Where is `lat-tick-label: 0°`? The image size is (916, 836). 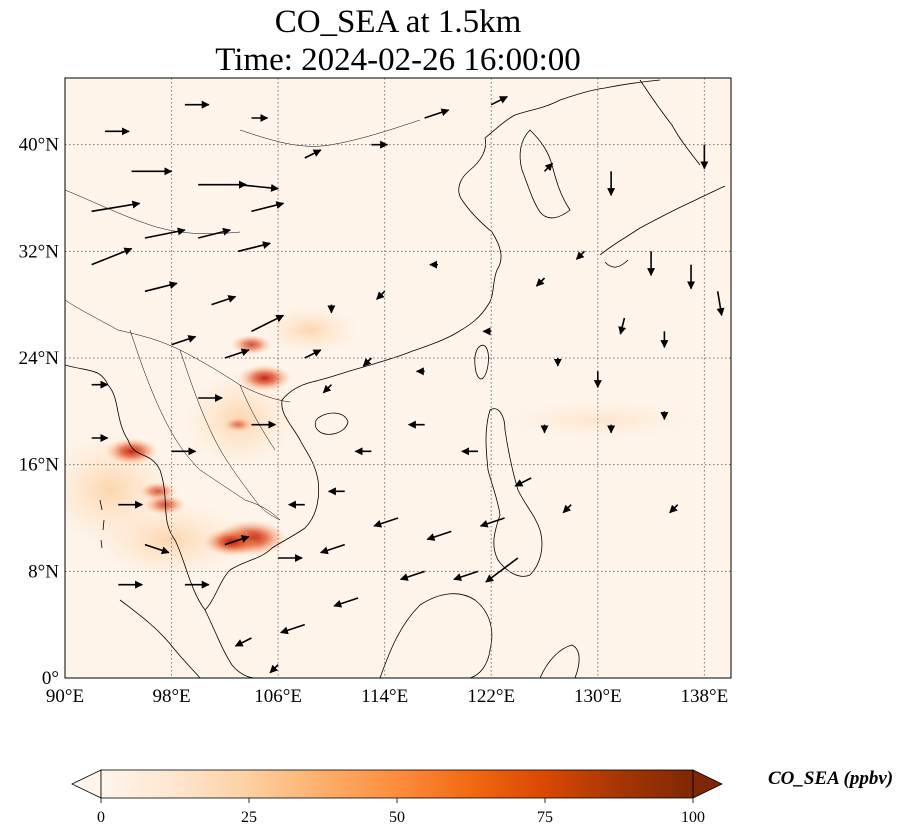 lat-tick-label: 0° is located at coordinates (50, 678).